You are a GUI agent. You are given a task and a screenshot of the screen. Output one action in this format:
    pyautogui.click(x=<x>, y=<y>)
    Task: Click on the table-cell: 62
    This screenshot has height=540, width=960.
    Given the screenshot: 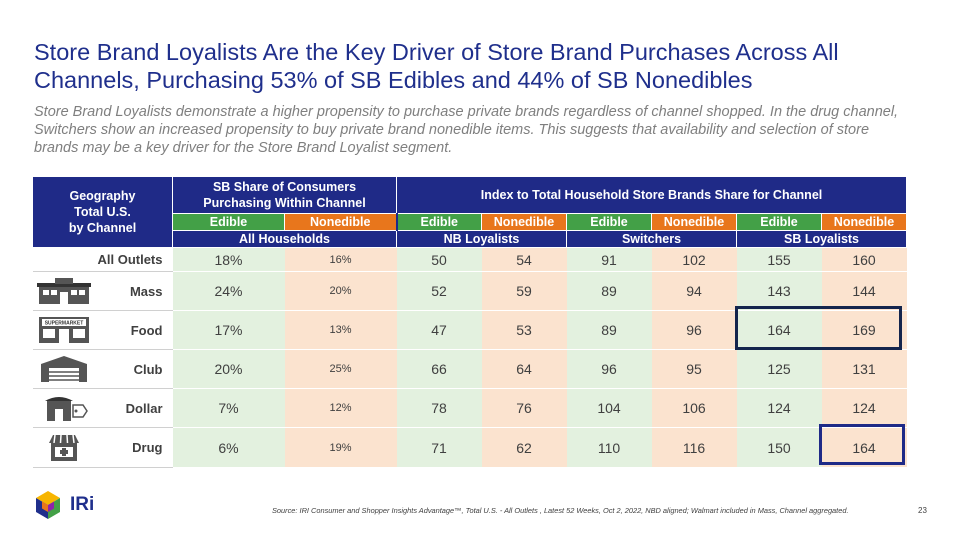 What is the action you would take?
    pyautogui.click(x=524, y=447)
    